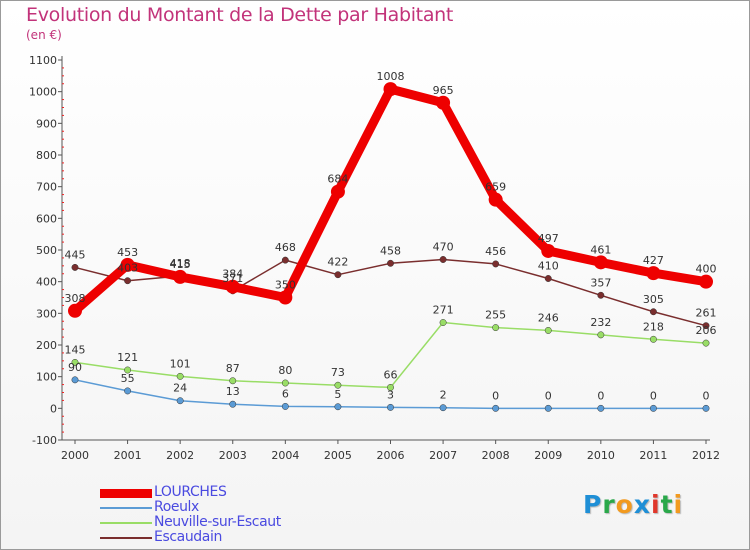 The height and width of the screenshot is (550, 750). I want to click on data-label: 24, so click(180, 388).